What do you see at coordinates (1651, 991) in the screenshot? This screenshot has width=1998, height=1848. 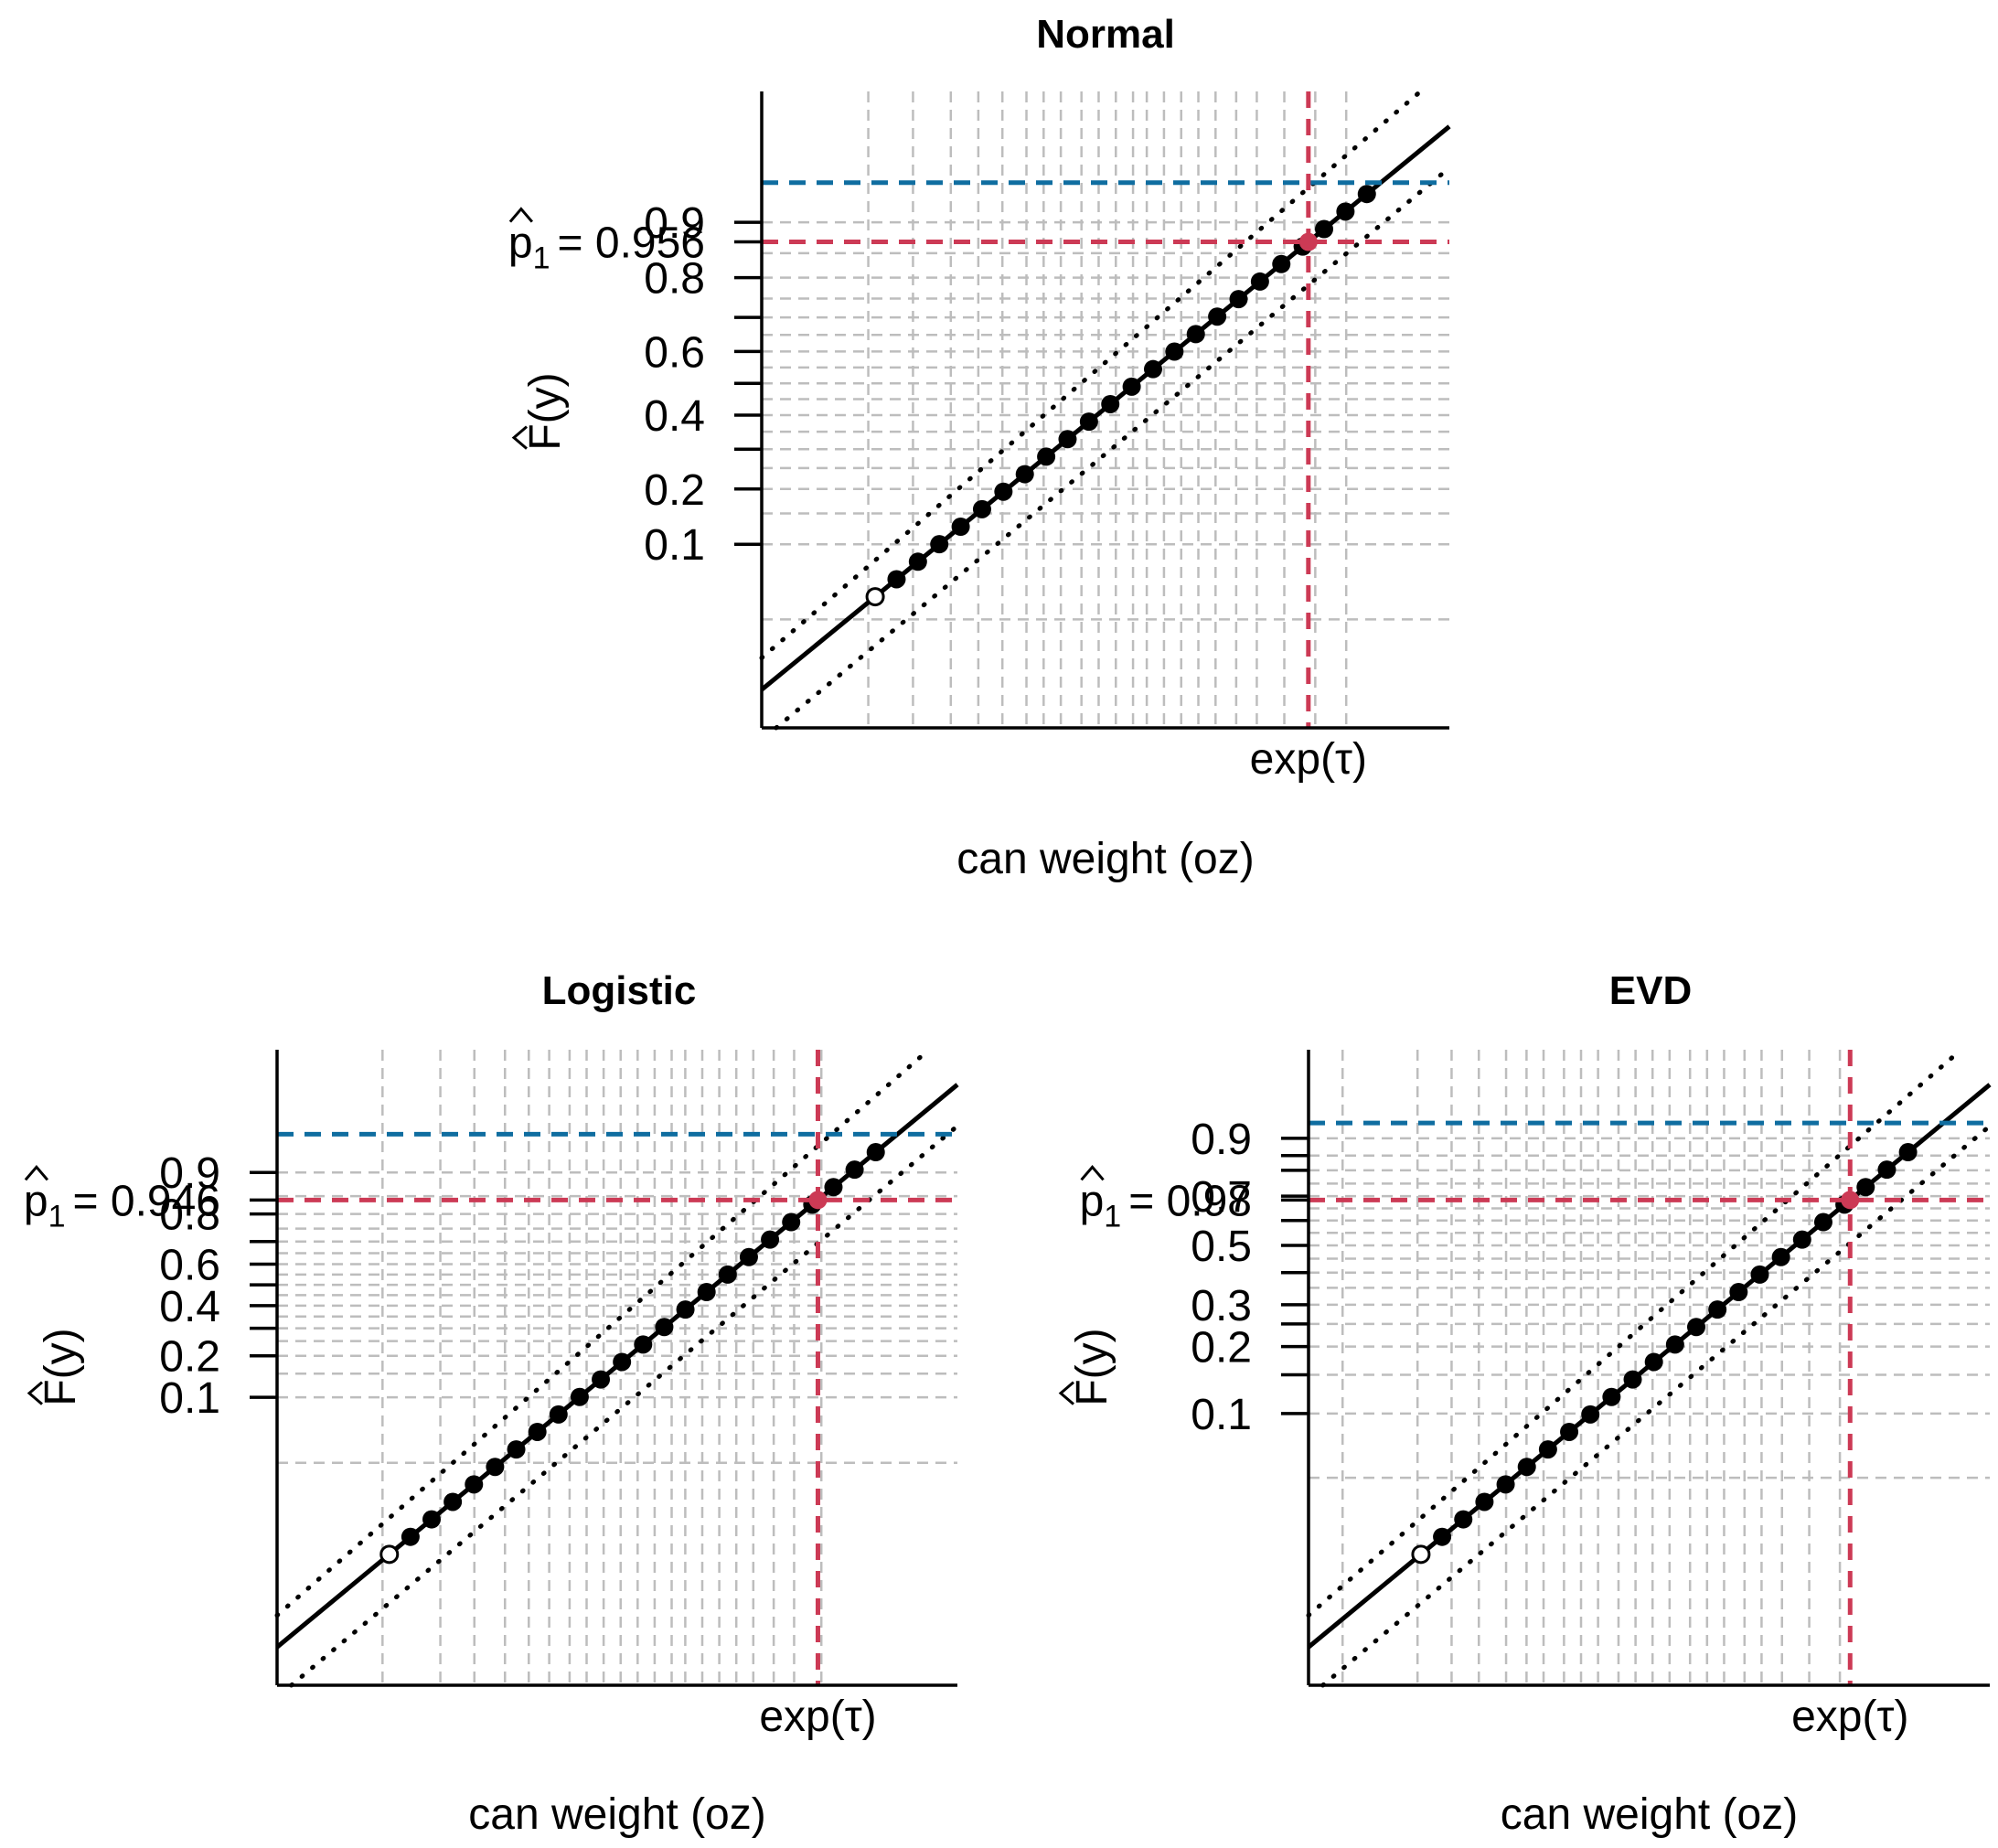 I see `panel-title: EVD` at bounding box center [1651, 991].